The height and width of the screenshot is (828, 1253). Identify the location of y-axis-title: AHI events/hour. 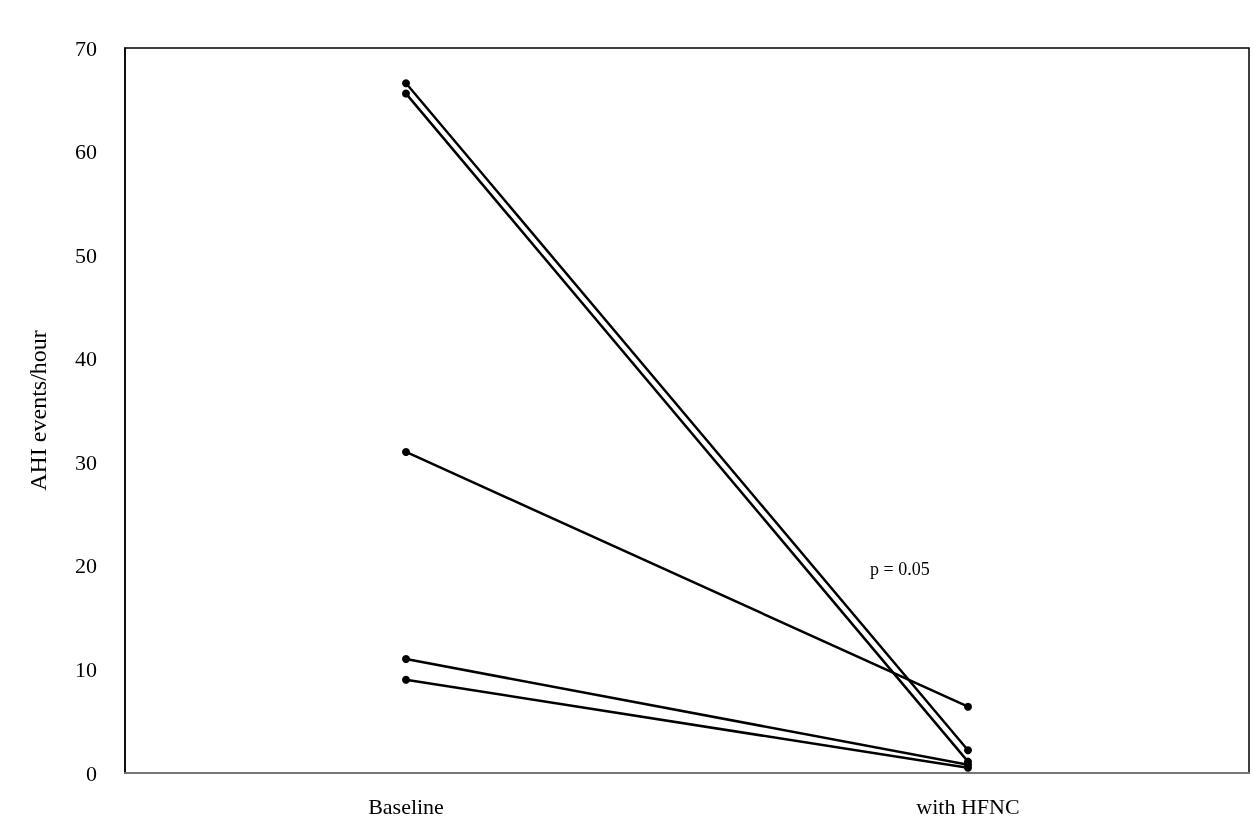
(38, 410).